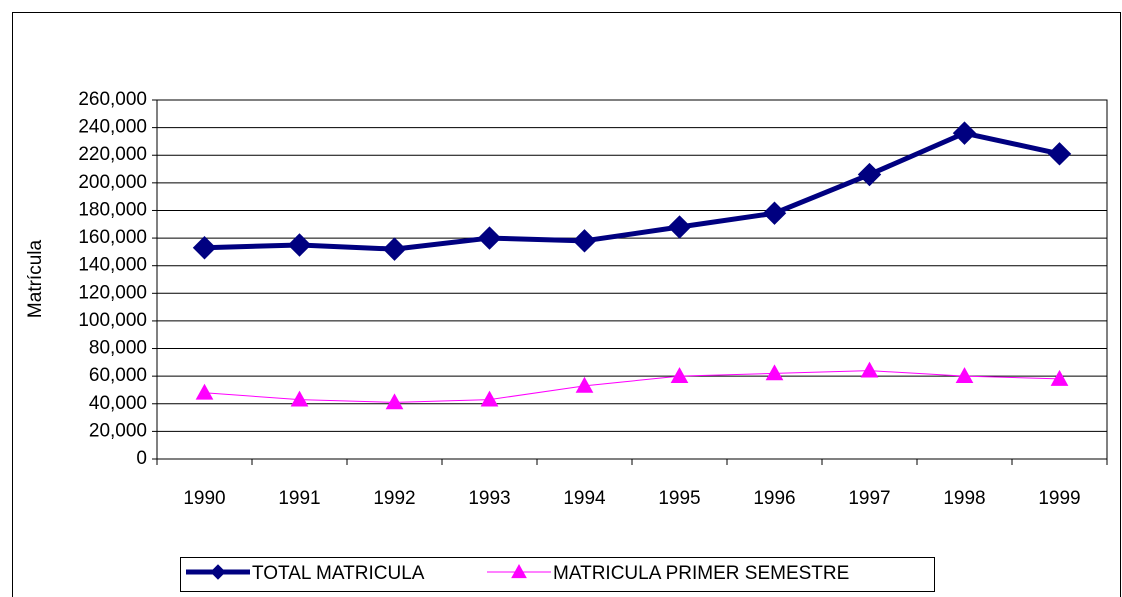 The width and height of the screenshot is (1122, 597). I want to click on y-tick-label: 60,000, so click(118, 375).